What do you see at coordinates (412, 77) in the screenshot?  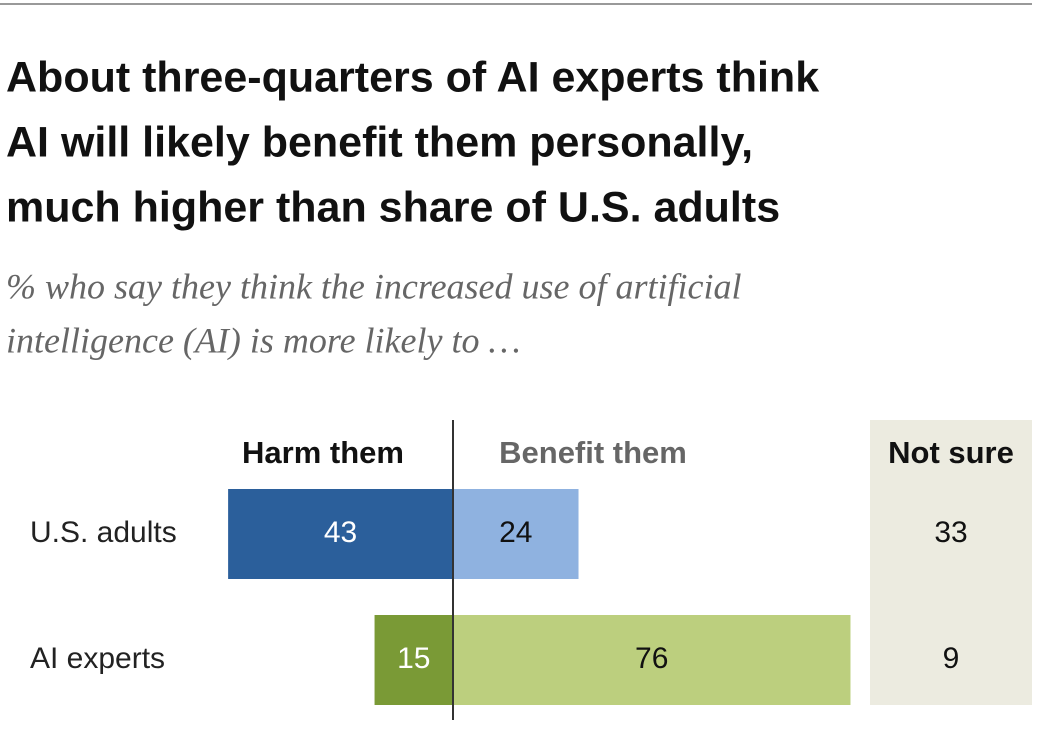 I see `chart-title: About three-quarters of AI experts think` at bounding box center [412, 77].